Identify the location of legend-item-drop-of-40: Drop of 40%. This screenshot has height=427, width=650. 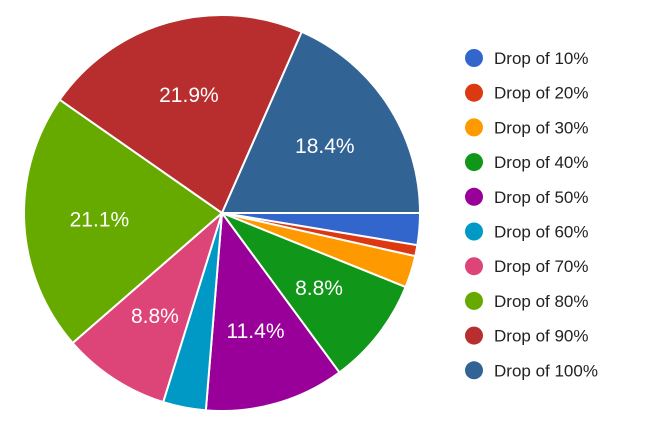
(527, 162).